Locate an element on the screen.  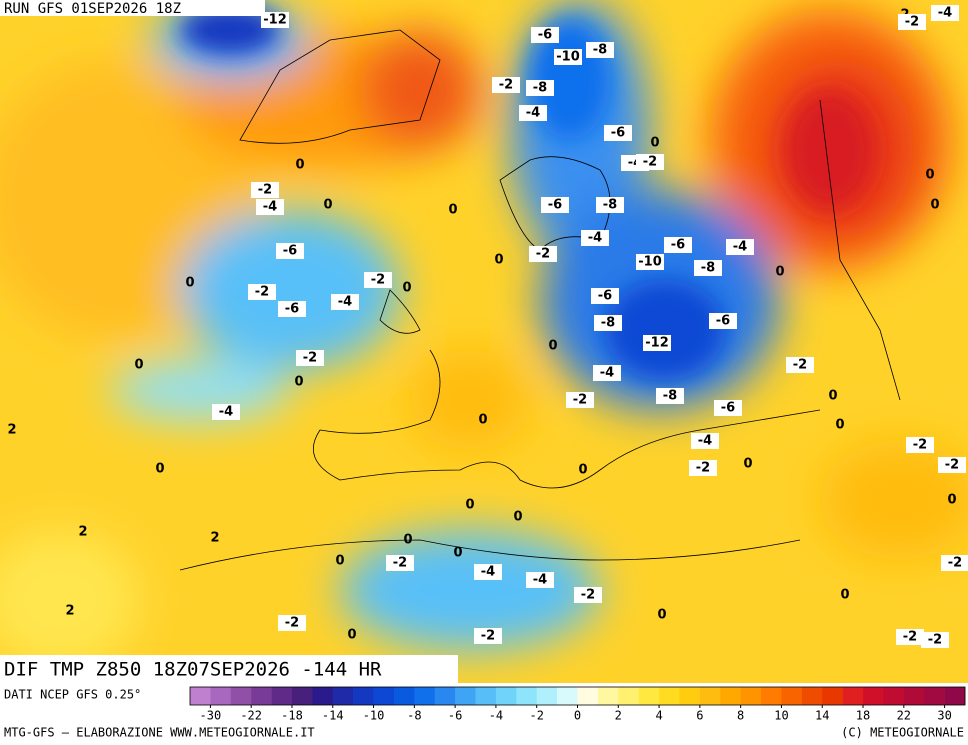
colorbar-tick-label: -14 is located at coordinates (333, 716).